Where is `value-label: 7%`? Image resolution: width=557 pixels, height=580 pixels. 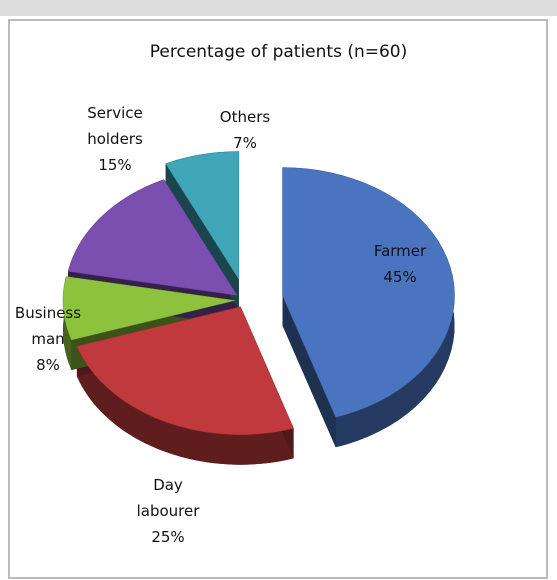 value-label: 7% is located at coordinates (245, 143).